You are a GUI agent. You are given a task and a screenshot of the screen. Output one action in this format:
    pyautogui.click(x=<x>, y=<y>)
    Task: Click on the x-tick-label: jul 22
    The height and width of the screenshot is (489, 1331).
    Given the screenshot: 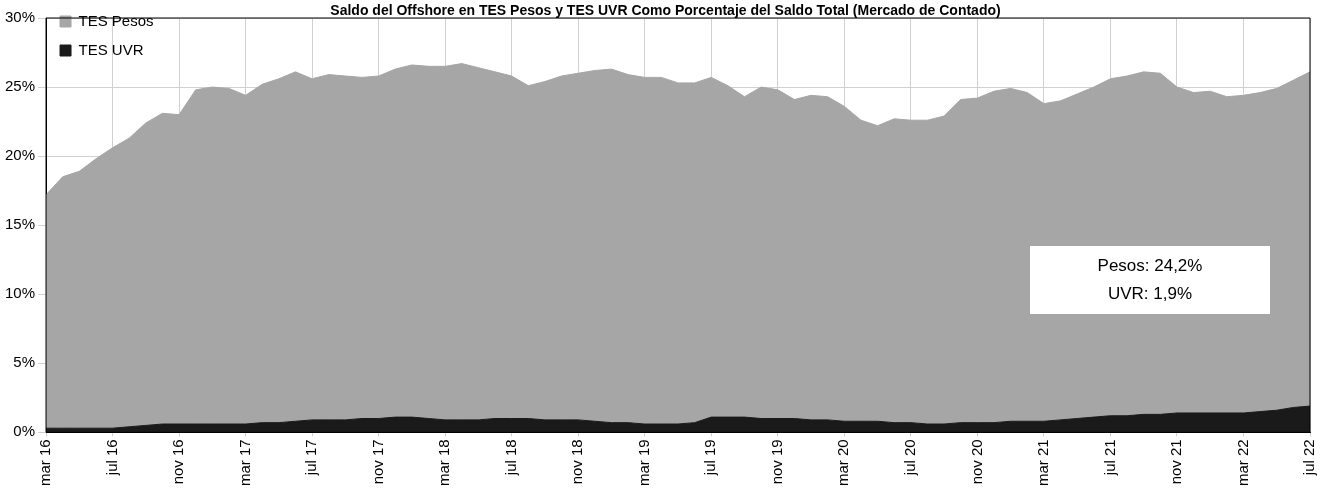 What is the action you would take?
    pyautogui.click(x=1309, y=458)
    